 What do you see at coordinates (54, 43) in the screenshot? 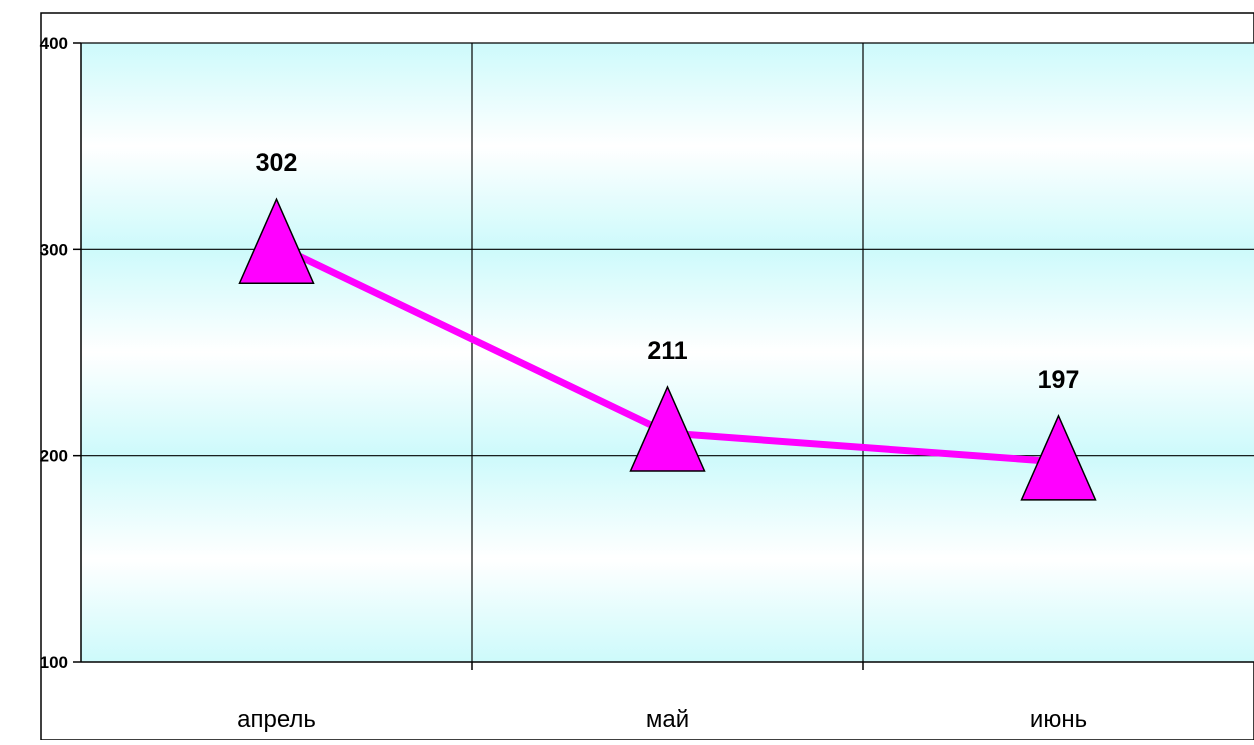
I see `y-tick-label: 400` at bounding box center [54, 43].